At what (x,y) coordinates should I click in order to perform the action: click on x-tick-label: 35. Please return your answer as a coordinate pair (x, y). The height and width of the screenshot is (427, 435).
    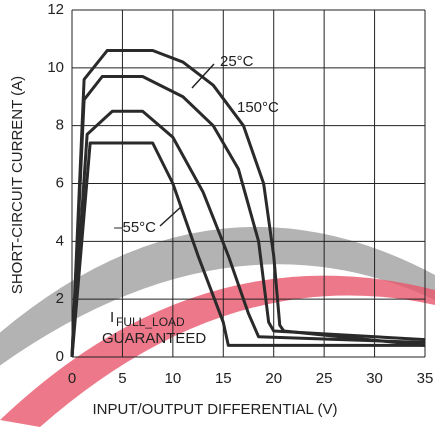
    Looking at the image, I should click on (425, 378).